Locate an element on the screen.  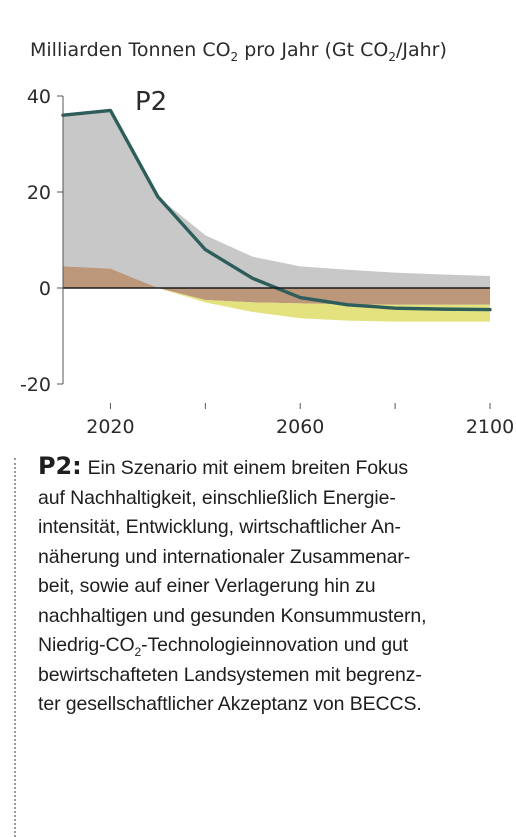
dotted-divider is located at coordinates (15, 647).